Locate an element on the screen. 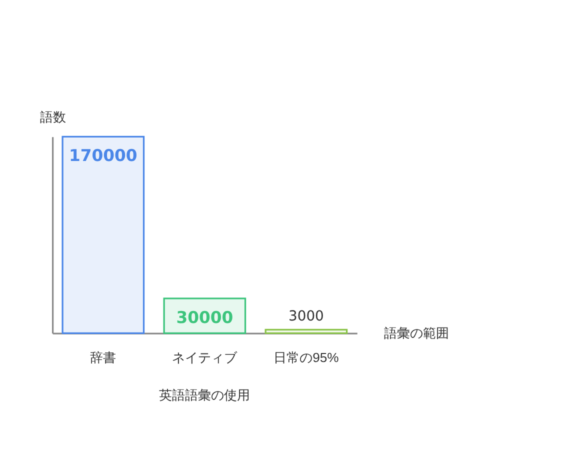  y-axis-title: 語数 is located at coordinates (53, 117).